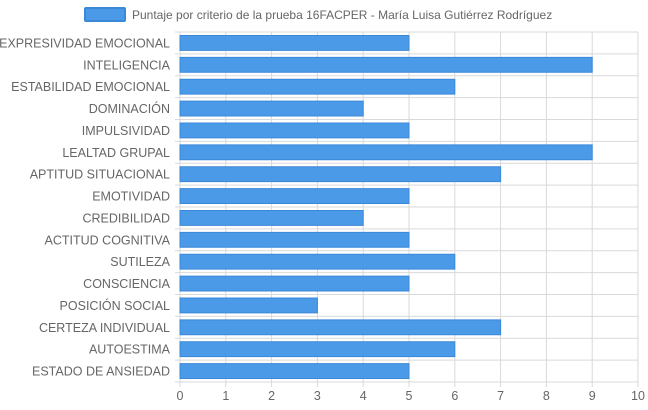 The height and width of the screenshot is (410, 648). What do you see at coordinates (104, 328) in the screenshot?
I see `category-label: CERTEZA INDIVIDUAL` at bounding box center [104, 328].